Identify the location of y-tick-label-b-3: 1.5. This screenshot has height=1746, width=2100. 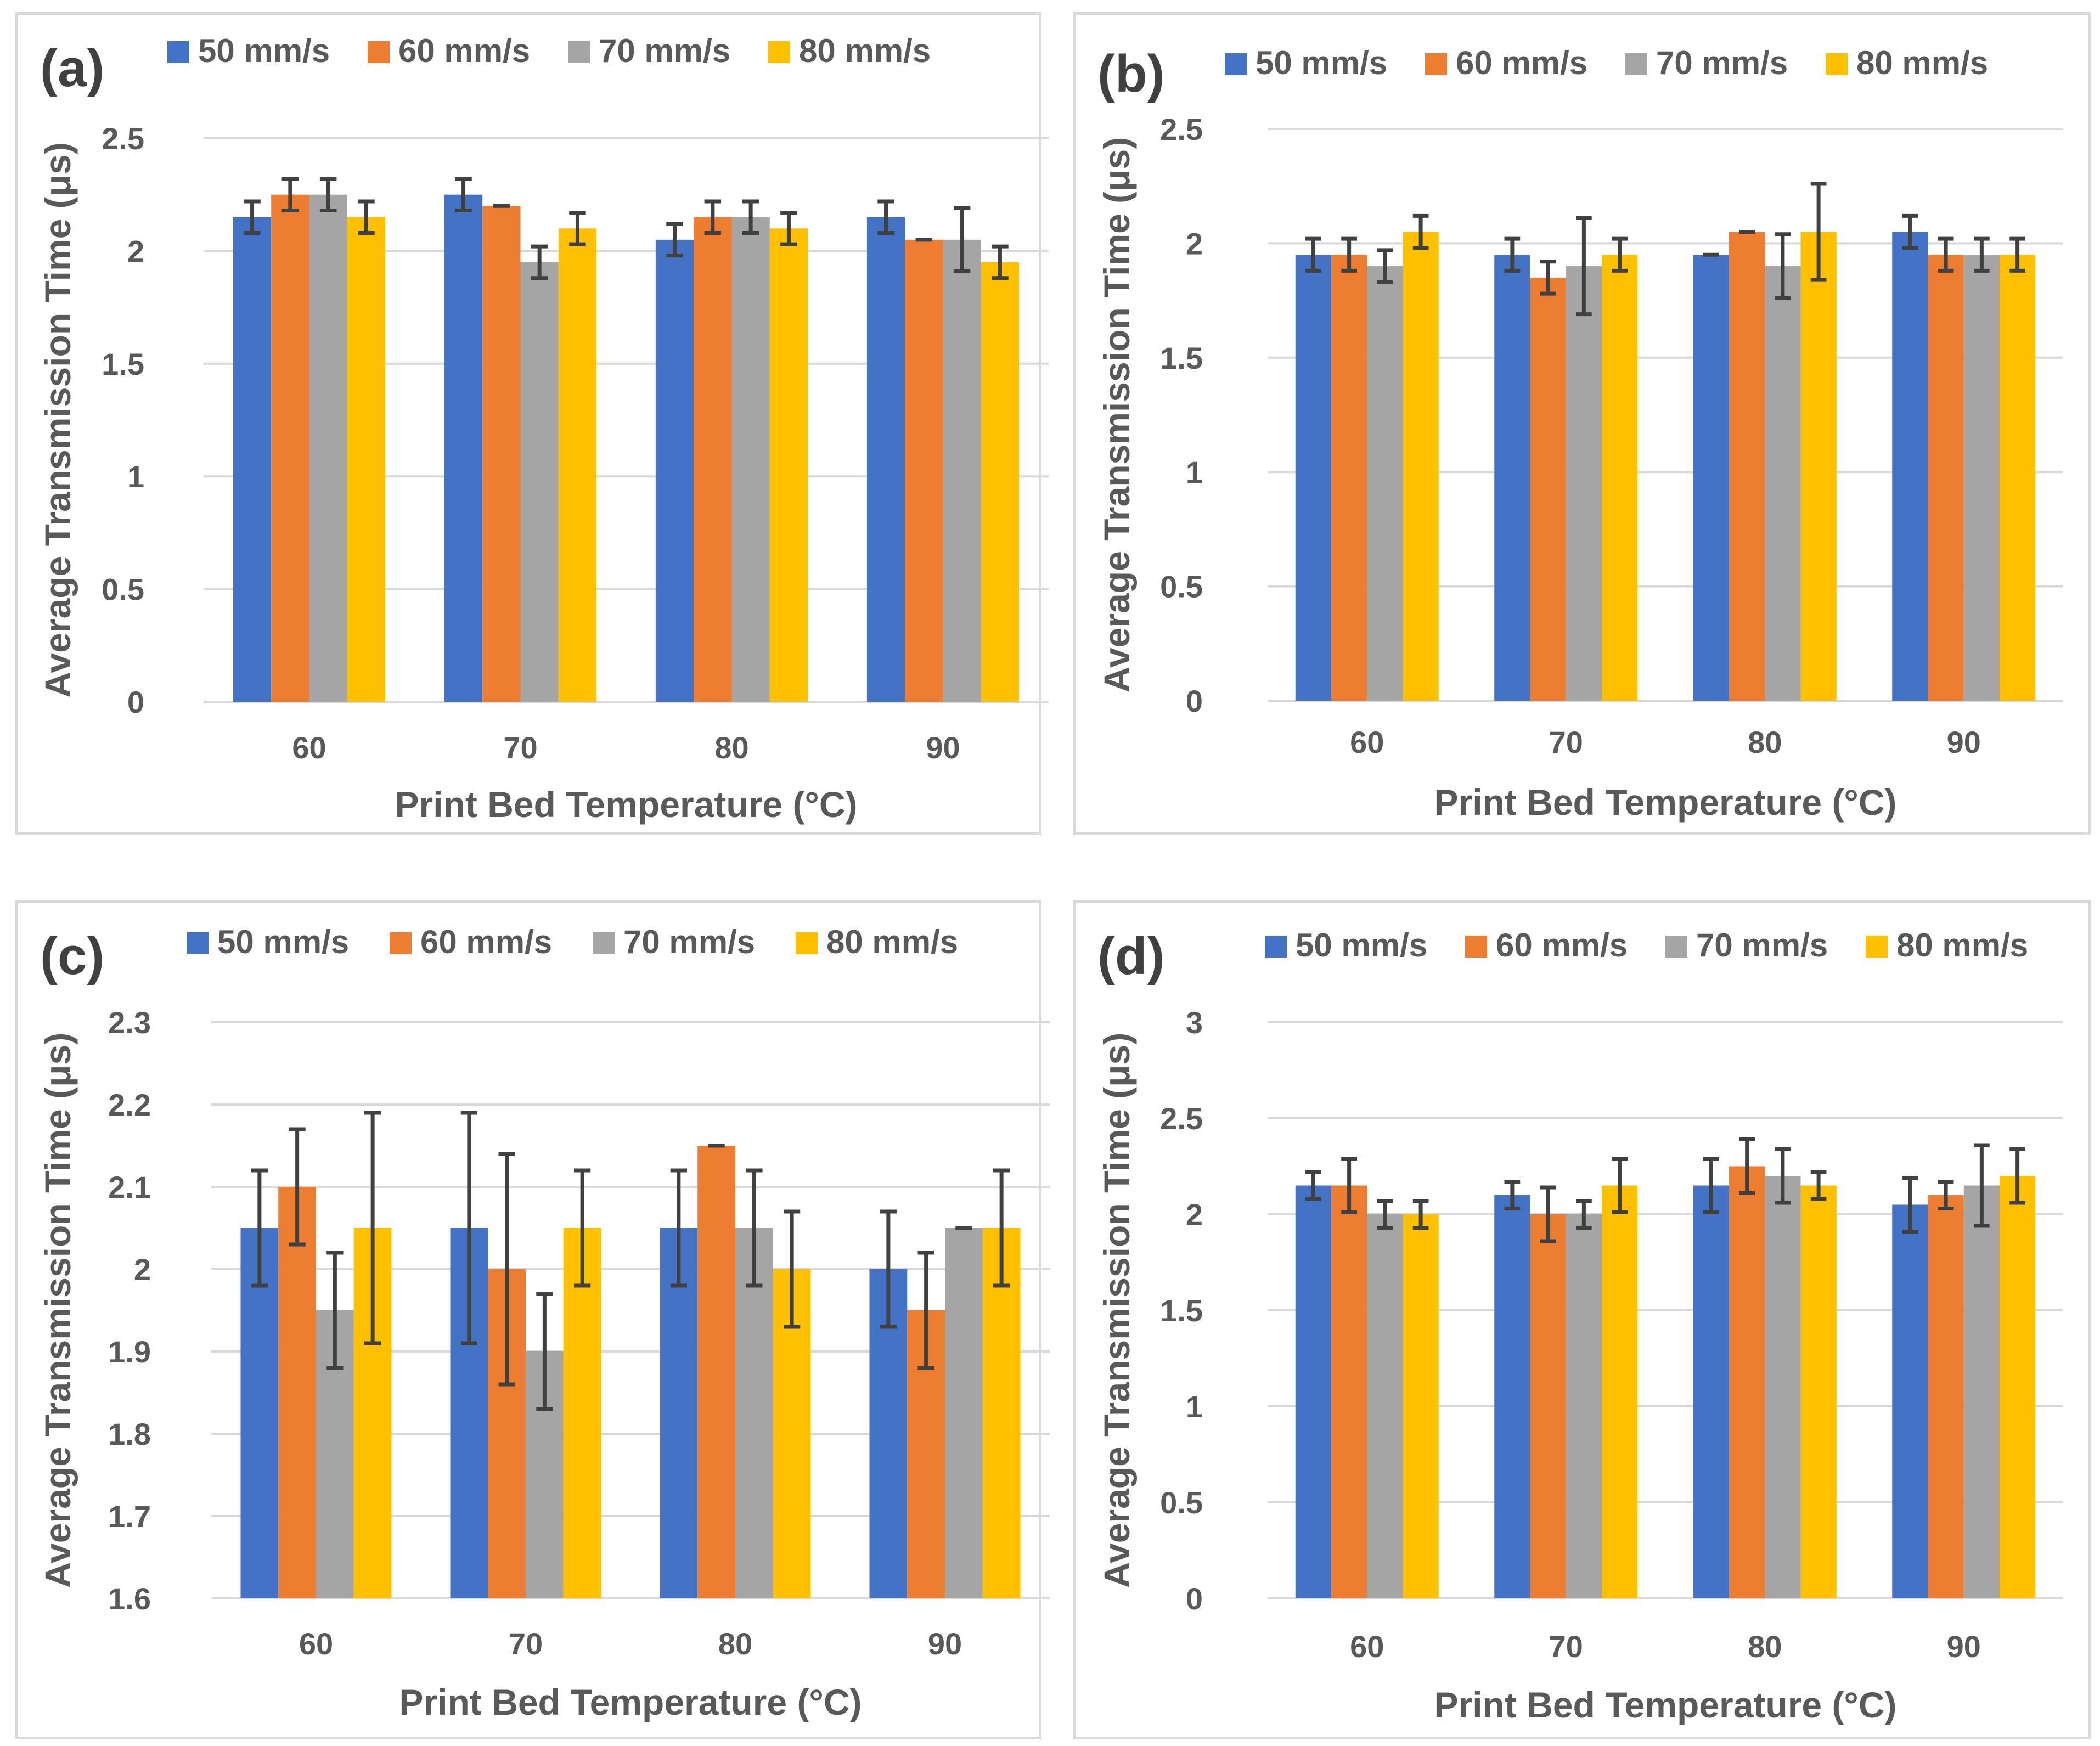
(1181, 358).